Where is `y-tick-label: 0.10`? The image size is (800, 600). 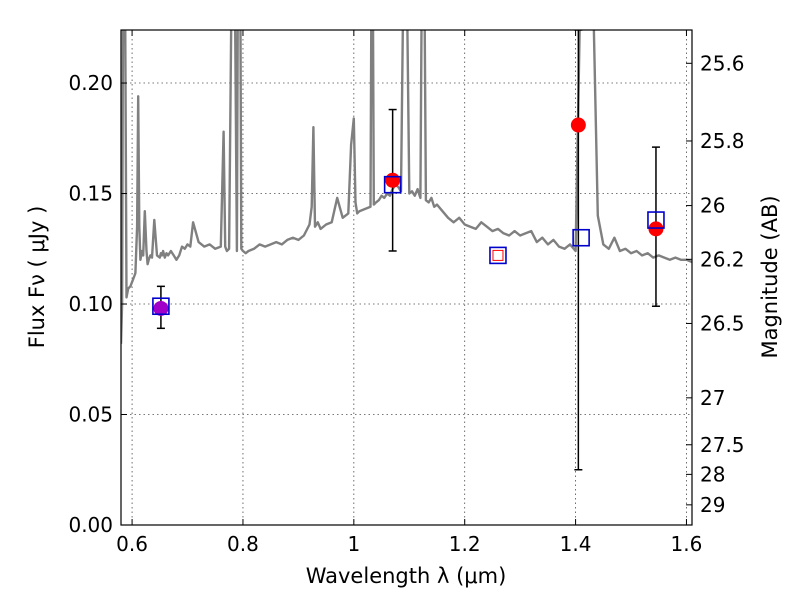
y-tick-label: 0.10 is located at coordinates (90, 304).